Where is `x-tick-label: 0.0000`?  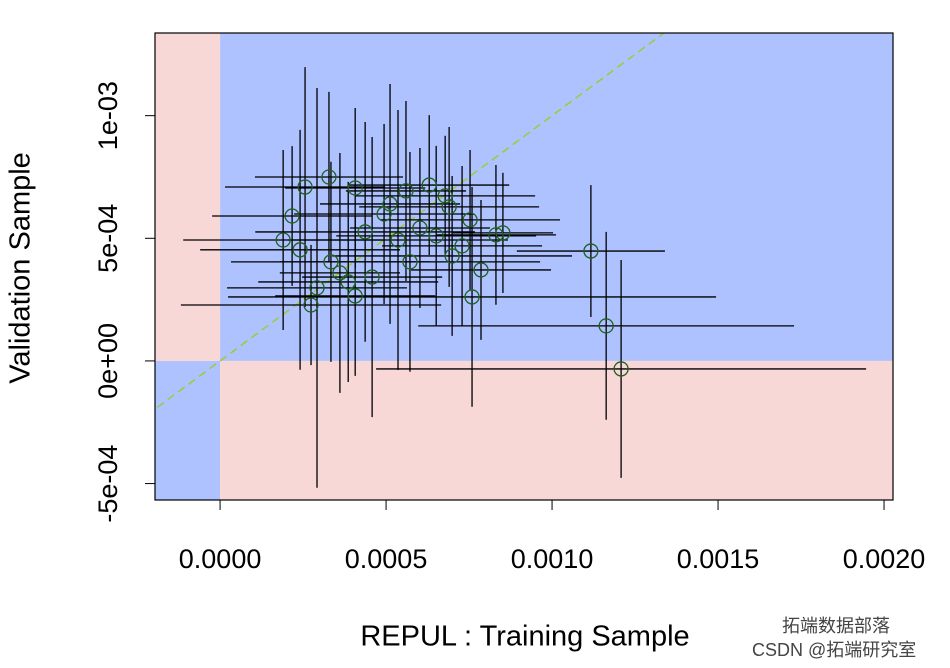
x-tick-label: 0.0000 is located at coordinates (220, 559).